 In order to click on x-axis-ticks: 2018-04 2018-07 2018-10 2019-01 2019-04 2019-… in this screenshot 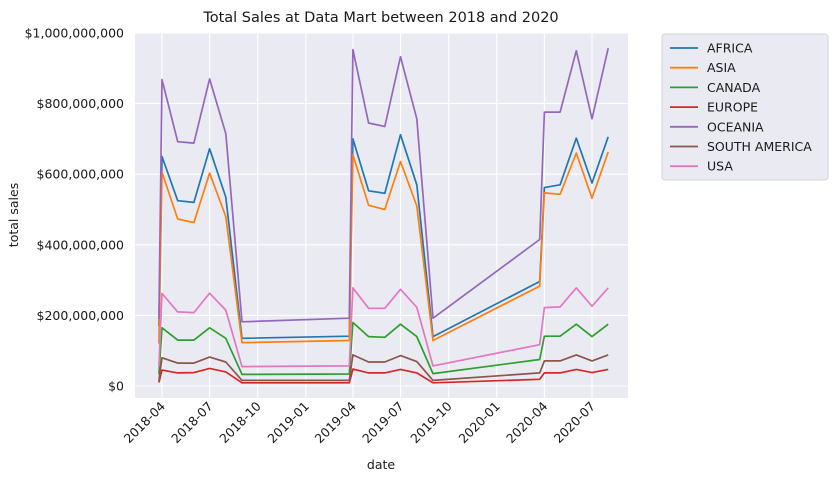, I will do `click(360, 422)`.